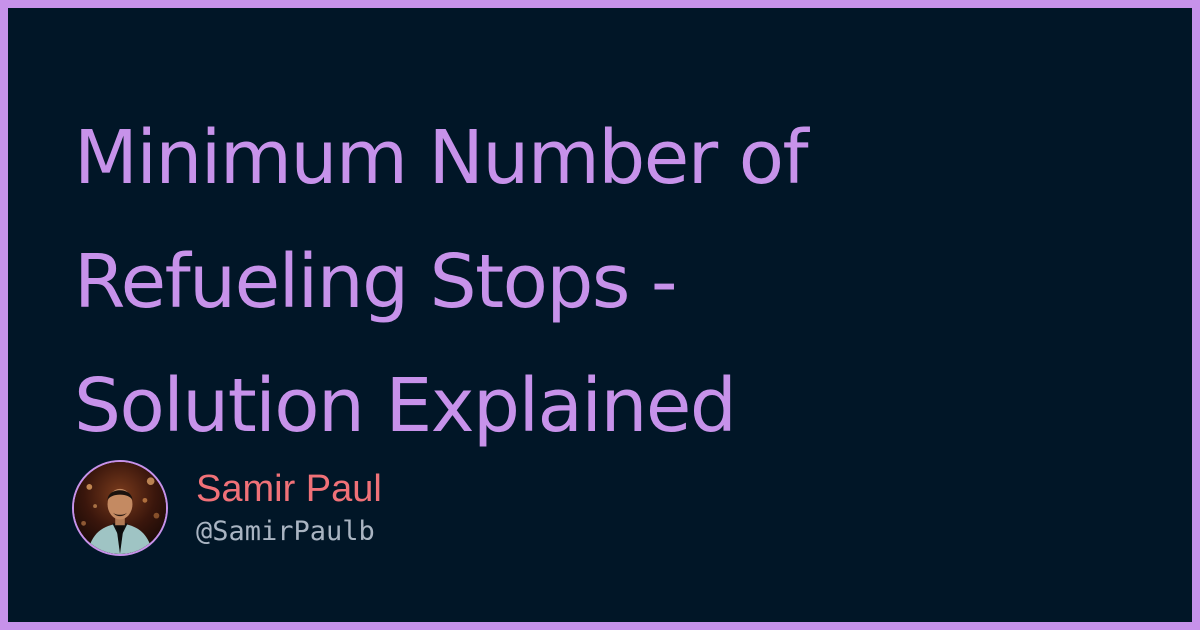 The height and width of the screenshot is (630, 1200). I want to click on avatar, so click(120, 508).